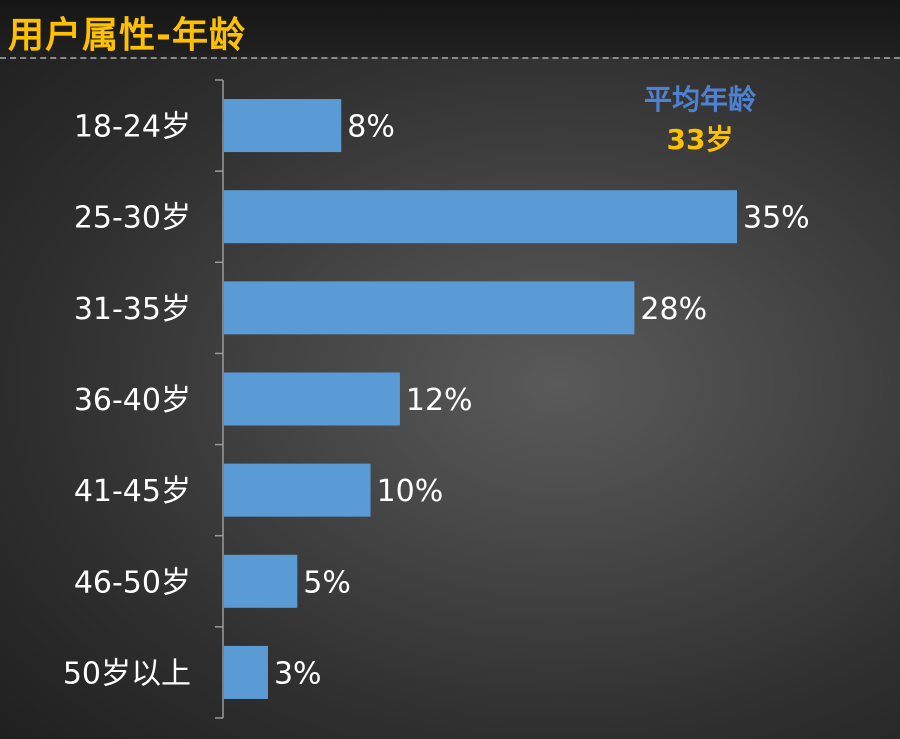  I want to click on page-title: 用户属性-年龄, so click(127, 35).